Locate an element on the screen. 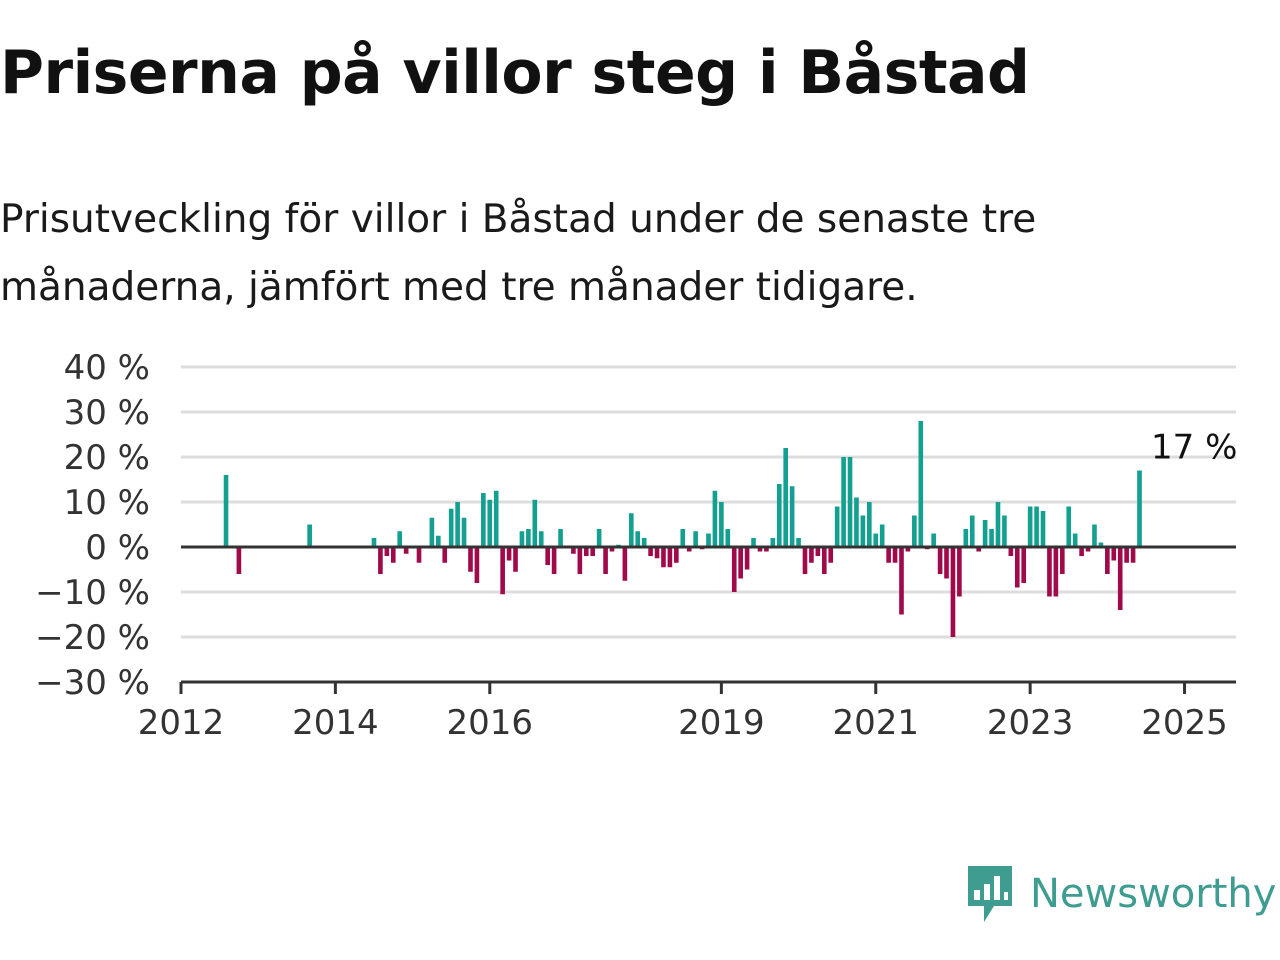  annotations: 17 % is located at coordinates (1194, 448).